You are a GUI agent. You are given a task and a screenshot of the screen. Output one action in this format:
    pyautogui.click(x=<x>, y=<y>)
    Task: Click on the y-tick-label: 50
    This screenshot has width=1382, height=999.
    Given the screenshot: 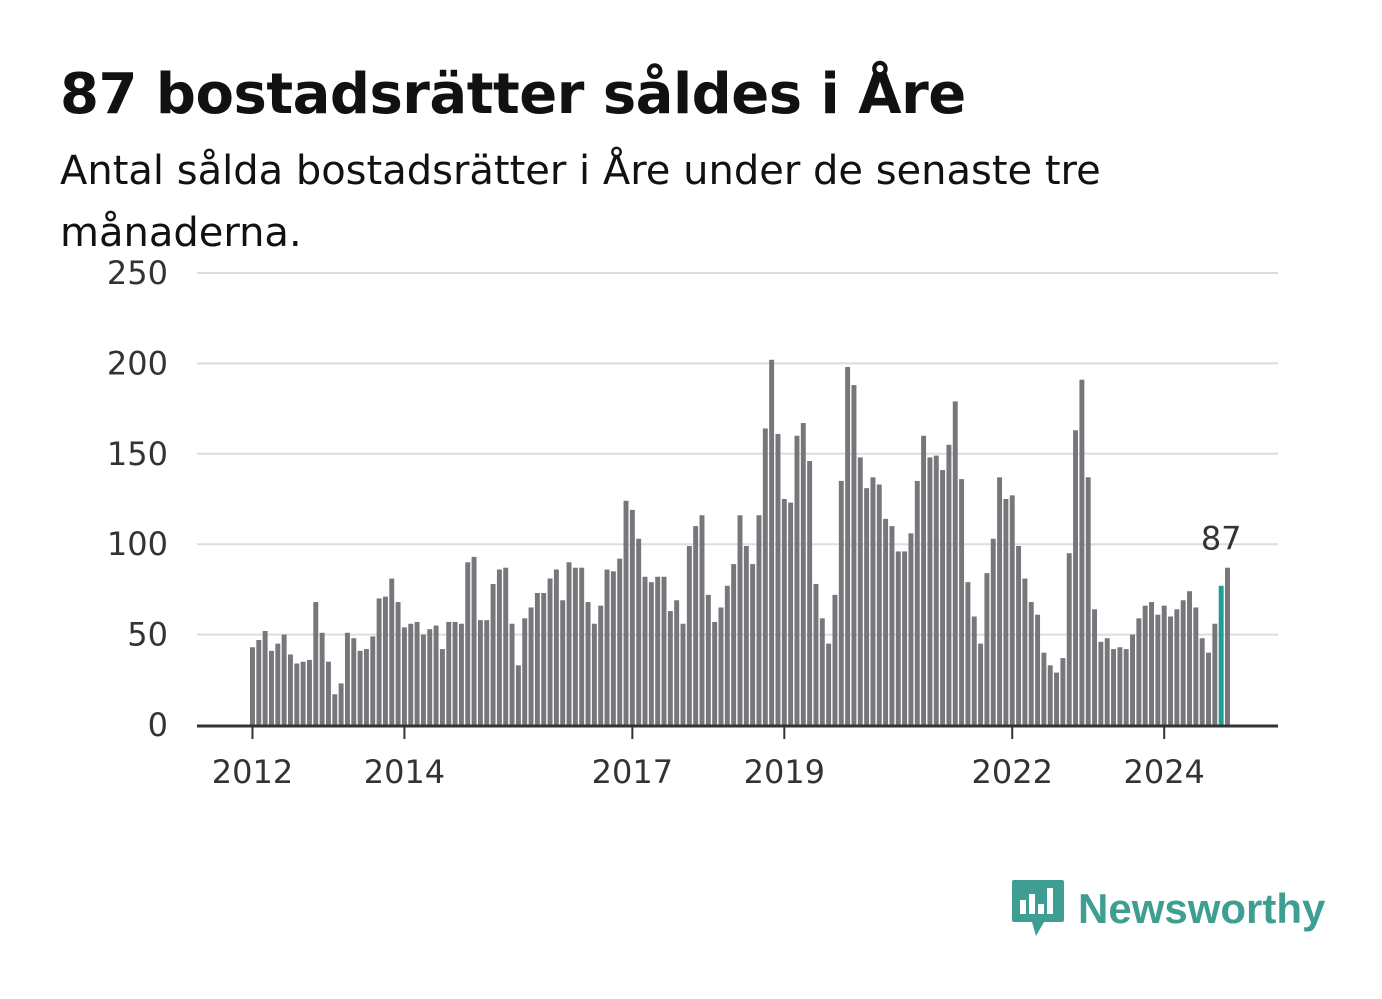 What is the action you would take?
    pyautogui.click(x=147, y=635)
    